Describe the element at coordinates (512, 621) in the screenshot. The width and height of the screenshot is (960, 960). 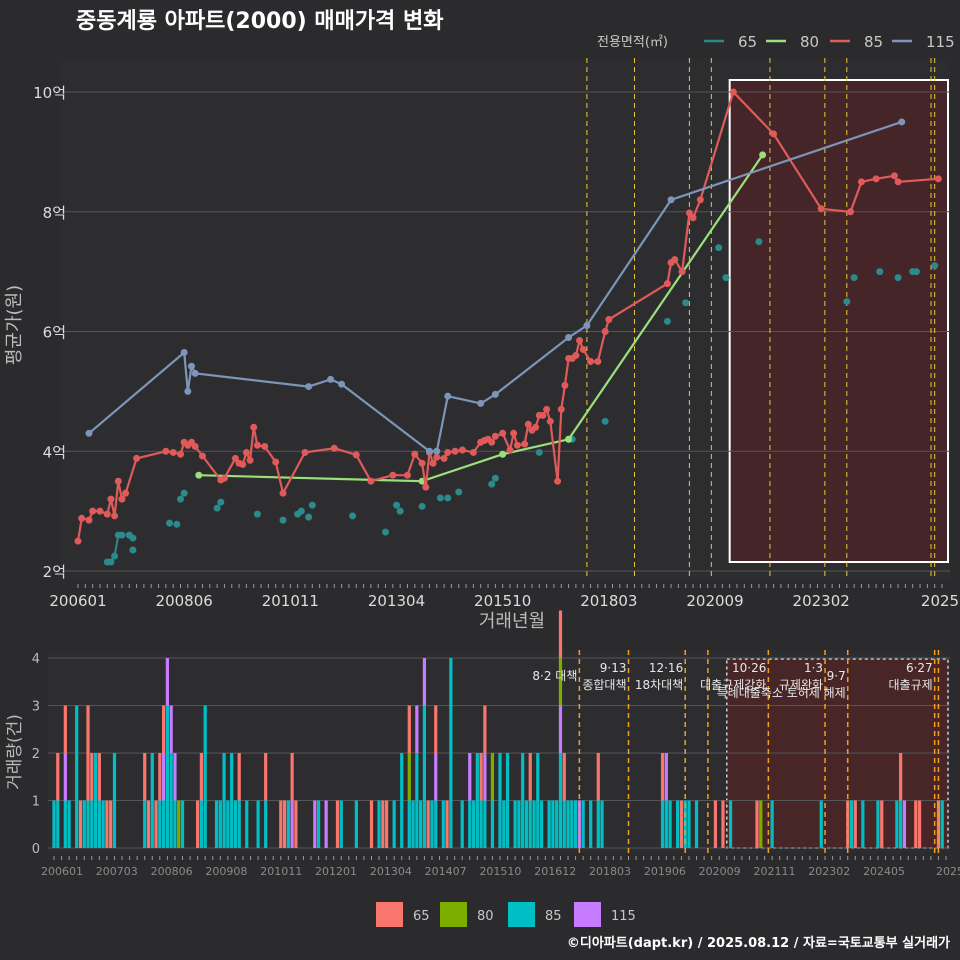
I see `x-axis-title: 거래년월` at that location.